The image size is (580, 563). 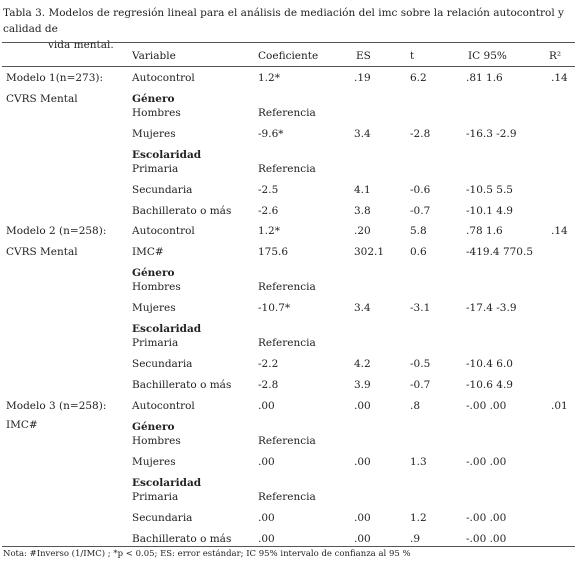 What do you see at coordinates (484, 231) in the screenshot?
I see `row-ic95: .78 1.6` at bounding box center [484, 231].